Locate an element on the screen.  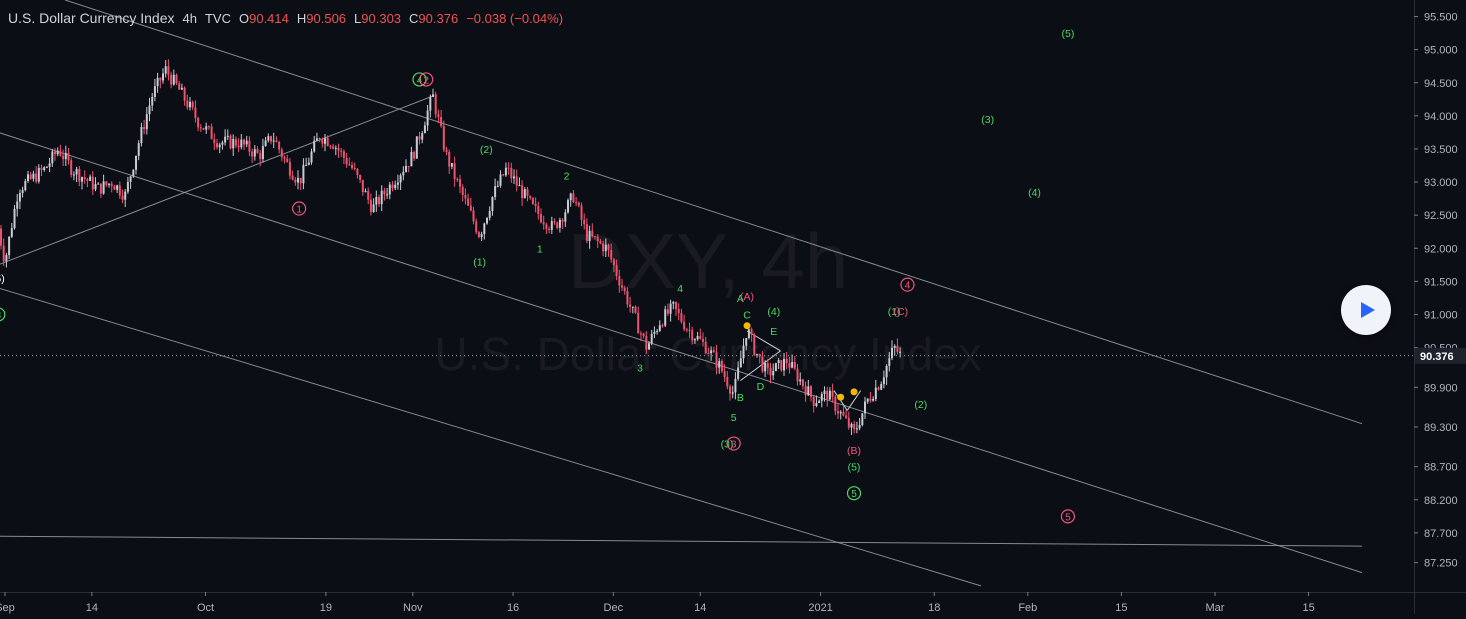
wave-label-19: B is located at coordinates (740, 398).